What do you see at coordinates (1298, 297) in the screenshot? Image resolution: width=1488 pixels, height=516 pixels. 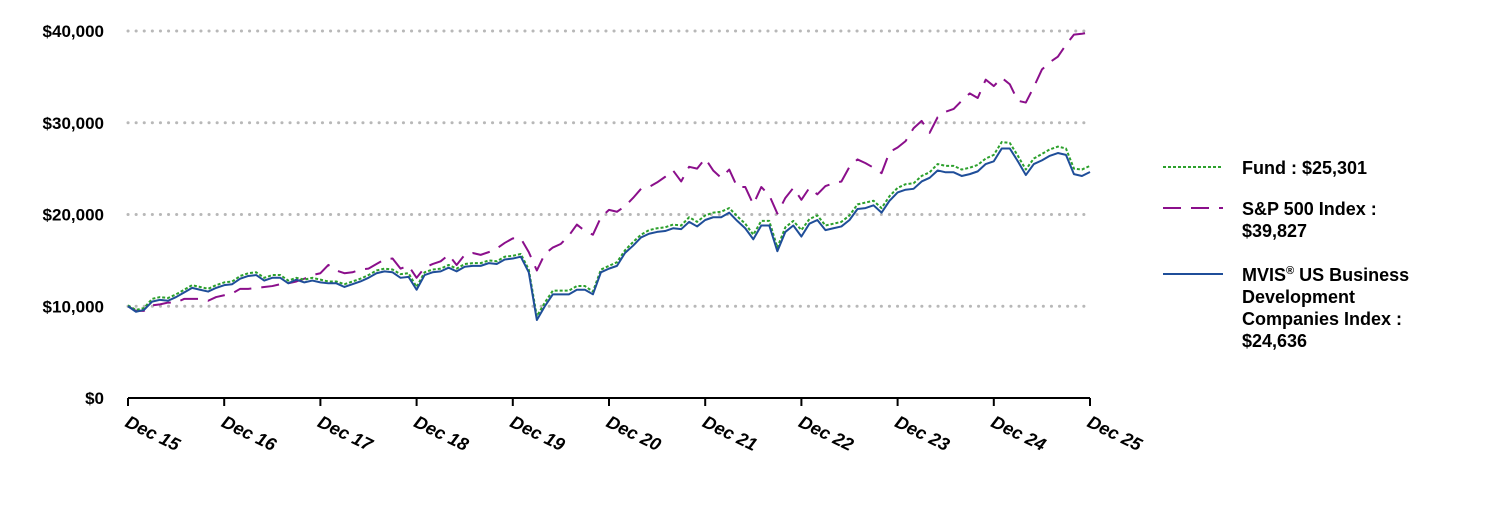 I see `legend-label: Development` at bounding box center [1298, 297].